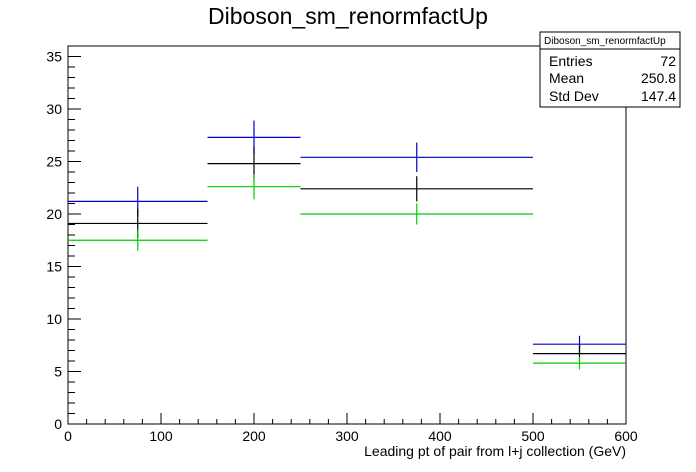 This screenshot has width=696, height=472. Describe the element at coordinates (254, 436) in the screenshot. I see `x-tick-label: 200` at that location.